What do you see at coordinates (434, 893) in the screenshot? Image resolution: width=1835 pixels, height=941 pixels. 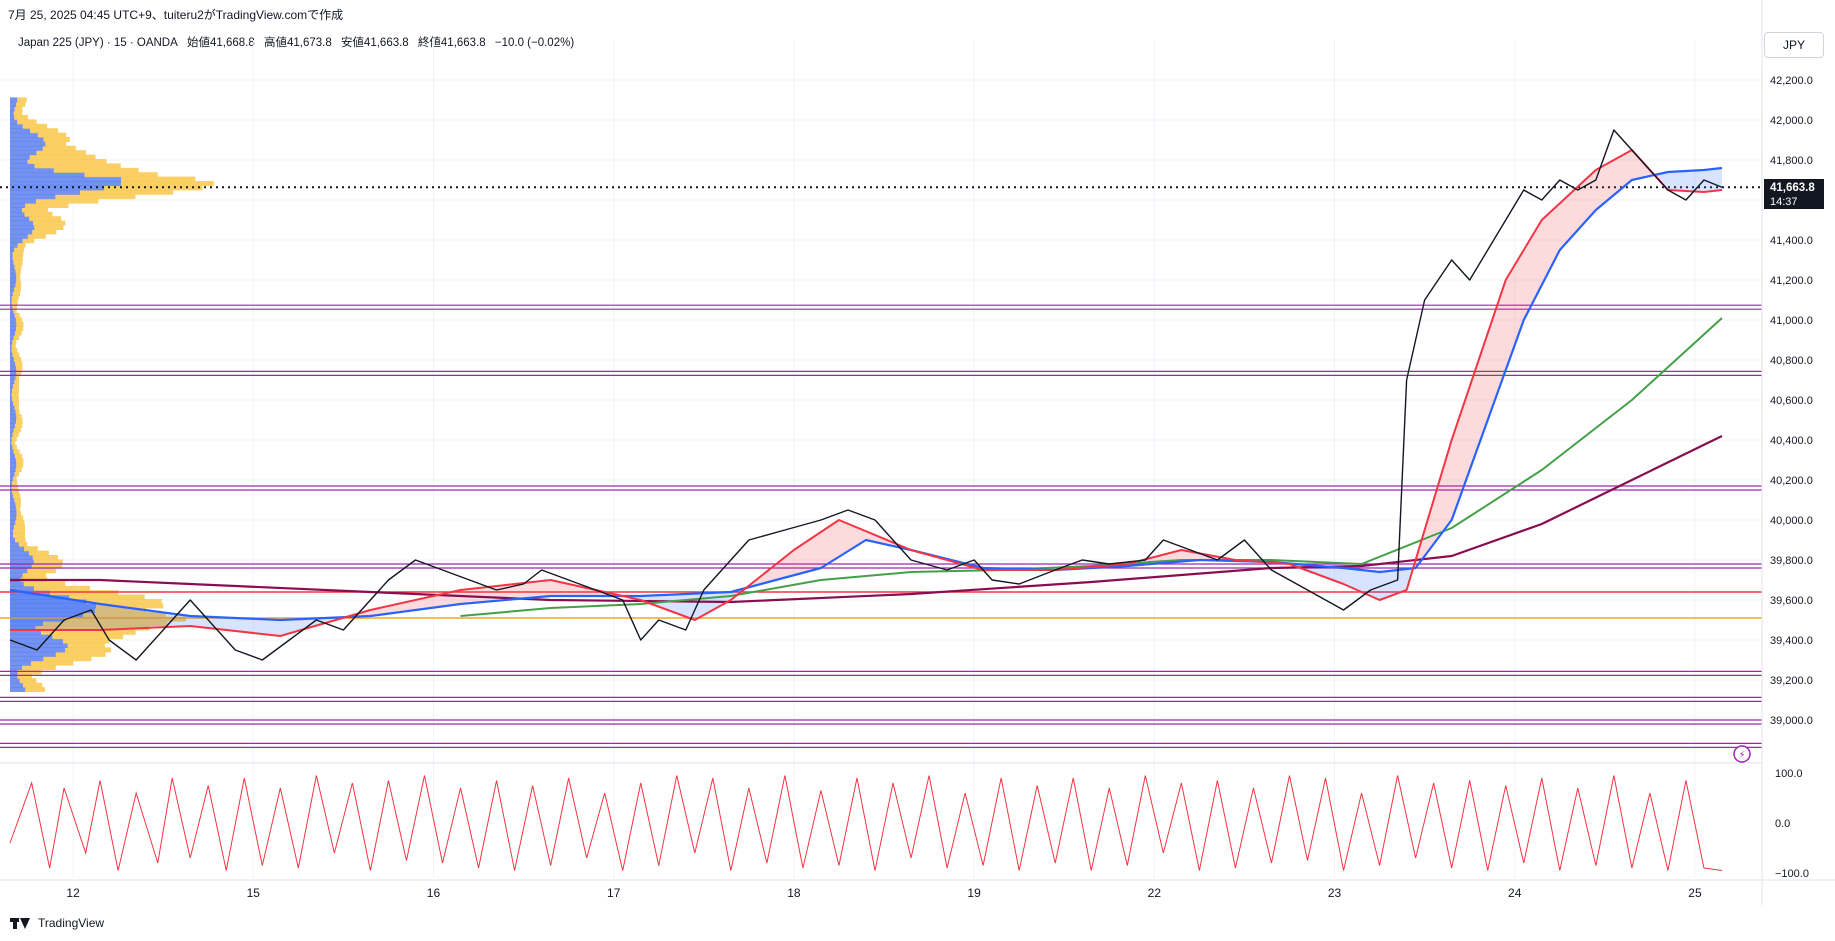 I see `time-tick-label: 16` at bounding box center [434, 893].